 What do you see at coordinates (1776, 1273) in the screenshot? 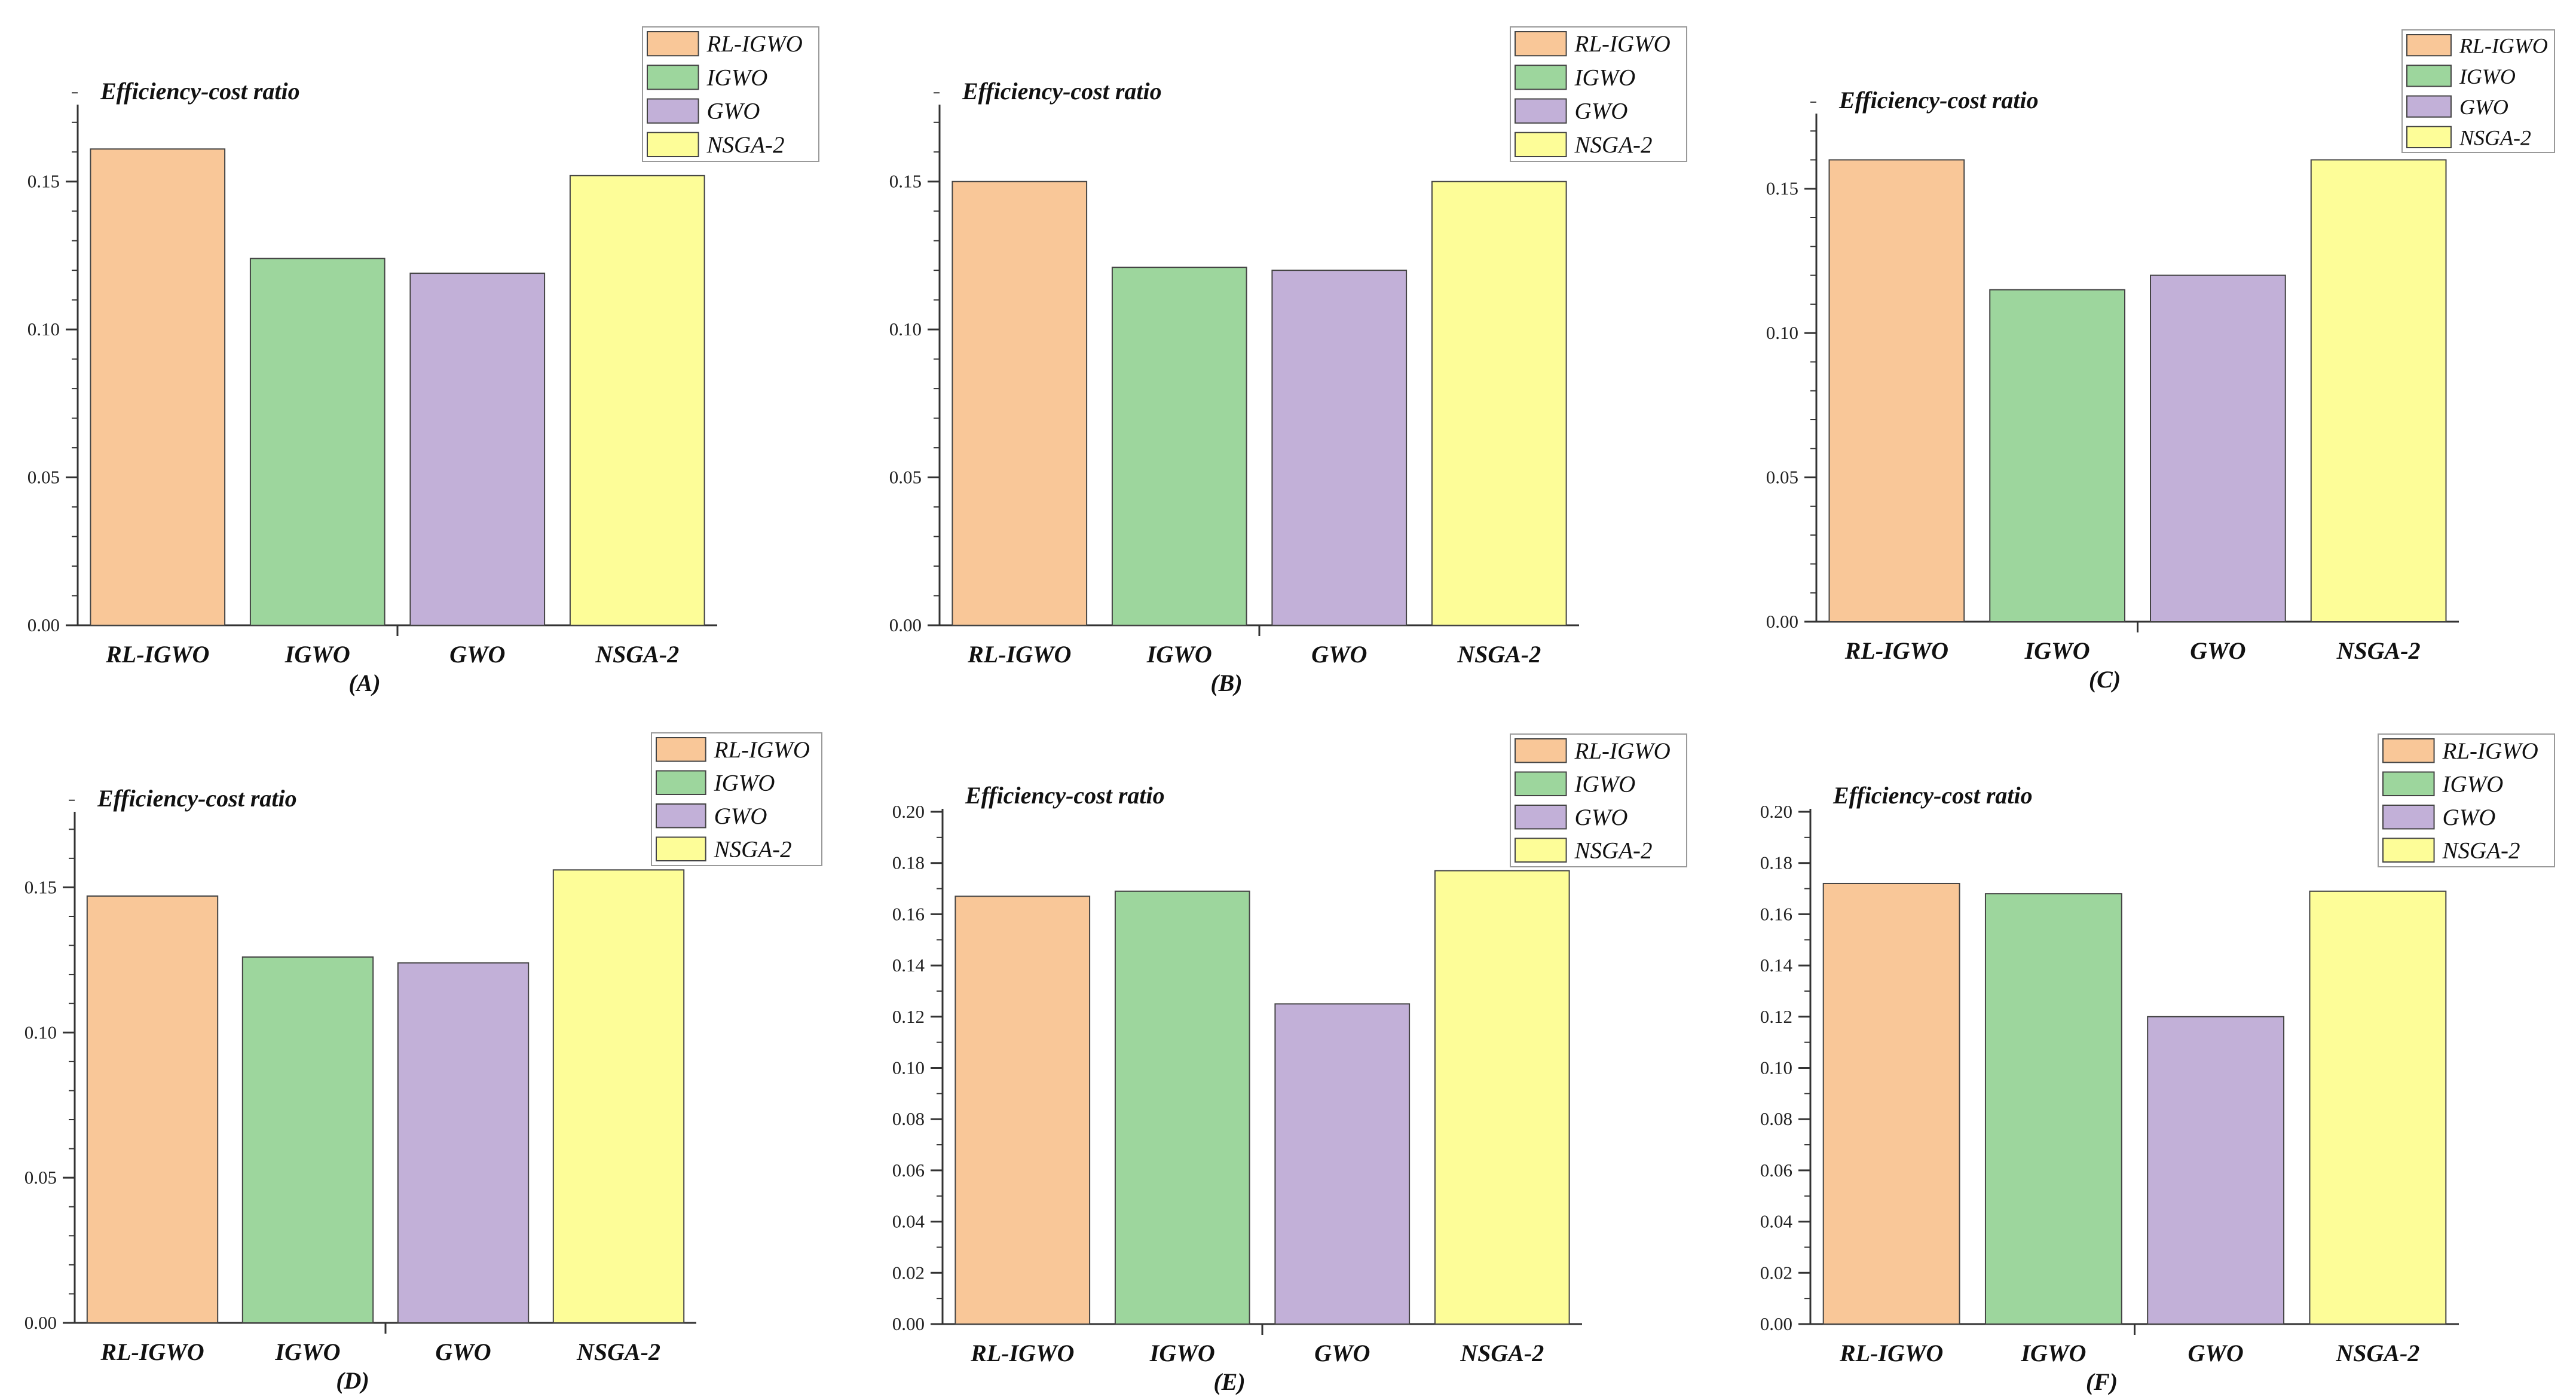
I see `y-tick-label: 0.02` at bounding box center [1776, 1273].